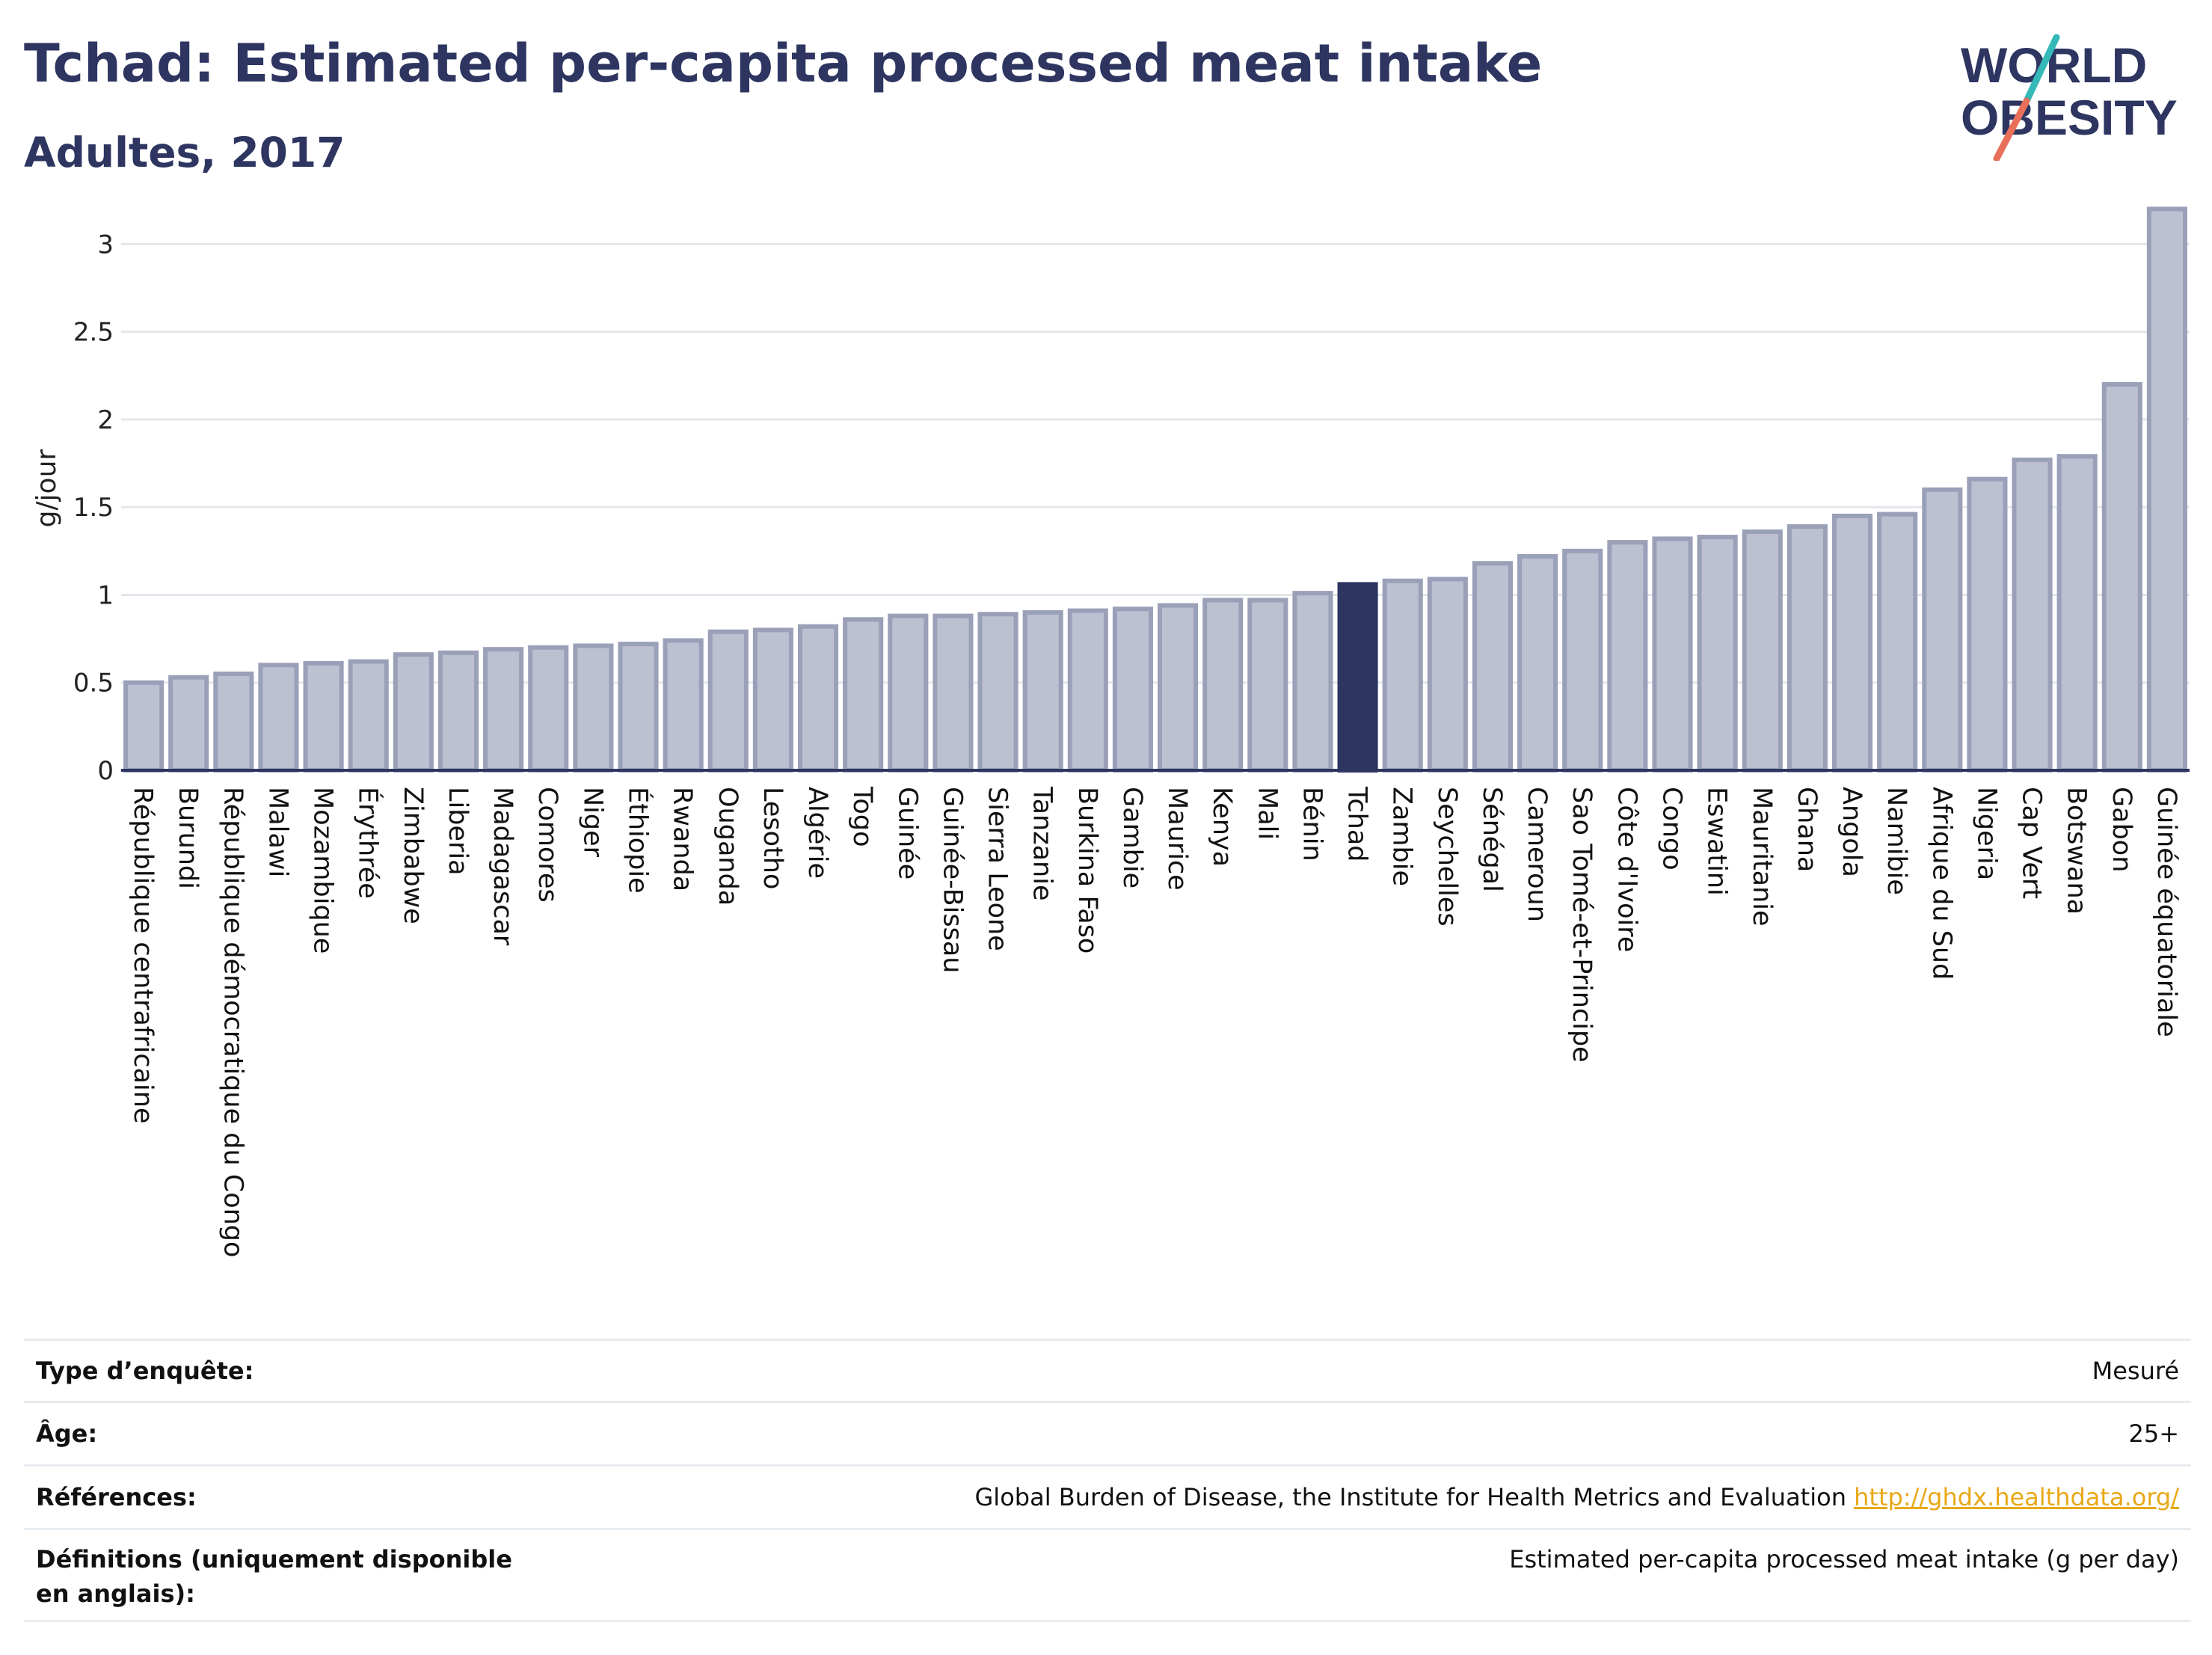  What do you see at coordinates (2121, 829) in the screenshot?
I see `x-tick-label: Gabon` at bounding box center [2121, 829].